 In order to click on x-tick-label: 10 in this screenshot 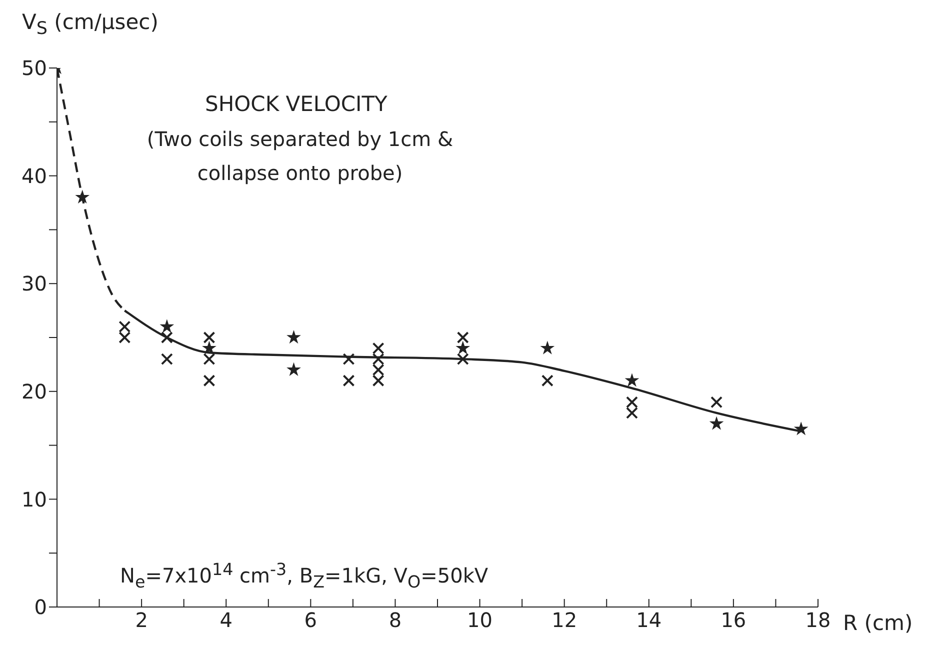, I will do `click(480, 620)`.